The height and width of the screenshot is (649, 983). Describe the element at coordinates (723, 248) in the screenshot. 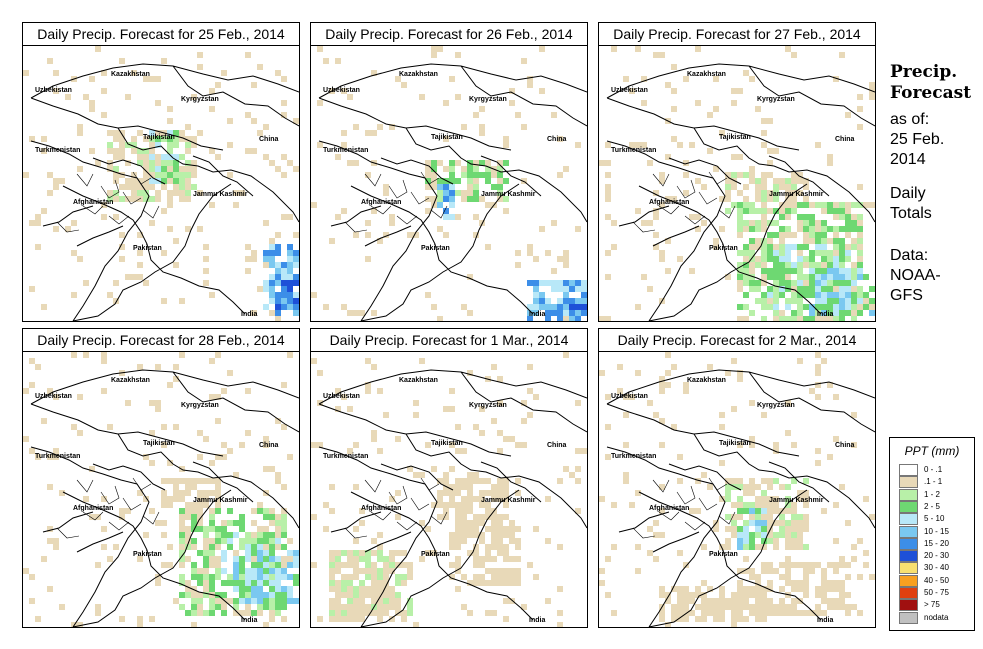

I see `country-label: Pakistan` at that location.